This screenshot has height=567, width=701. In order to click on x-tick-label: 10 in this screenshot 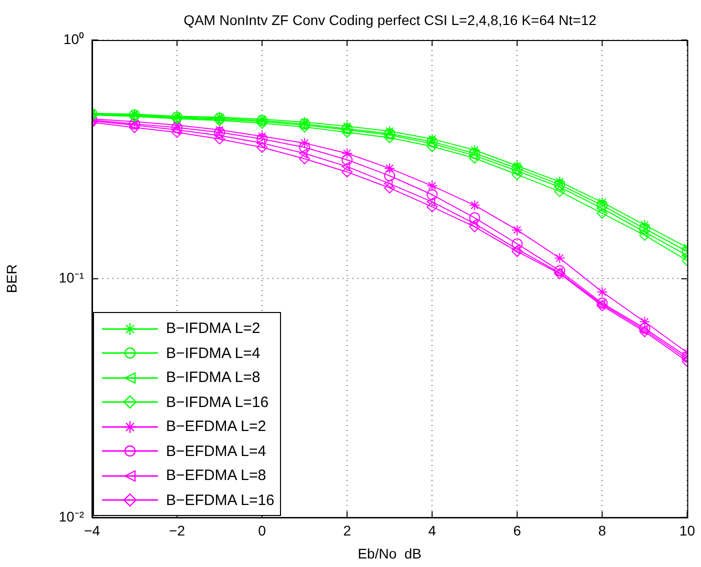, I will do `click(687, 530)`.